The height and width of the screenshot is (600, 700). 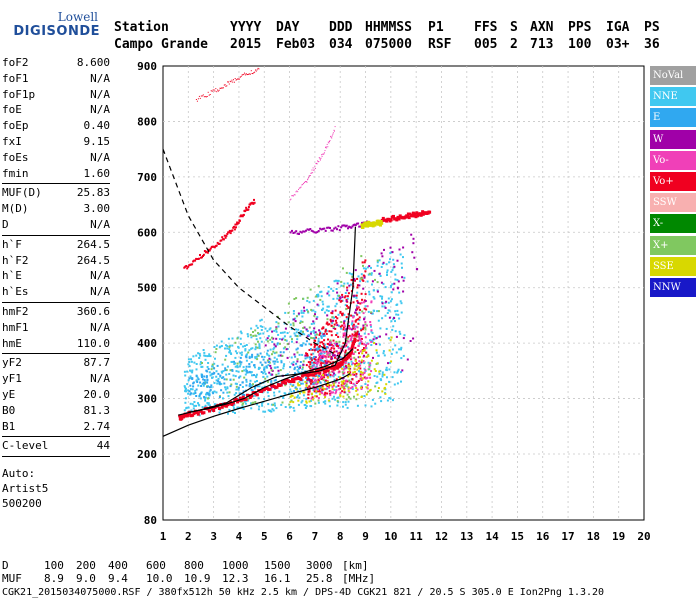 I want to click on header-label-hhmmss: HHMMSS, so click(x=388, y=27).